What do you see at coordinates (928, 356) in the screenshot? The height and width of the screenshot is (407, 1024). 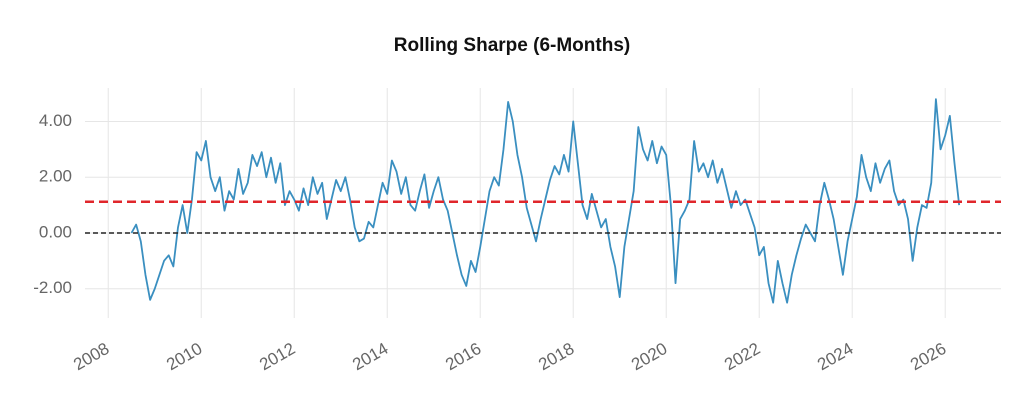 I see `x-tick-label: 2026` at bounding box center [928, 356].